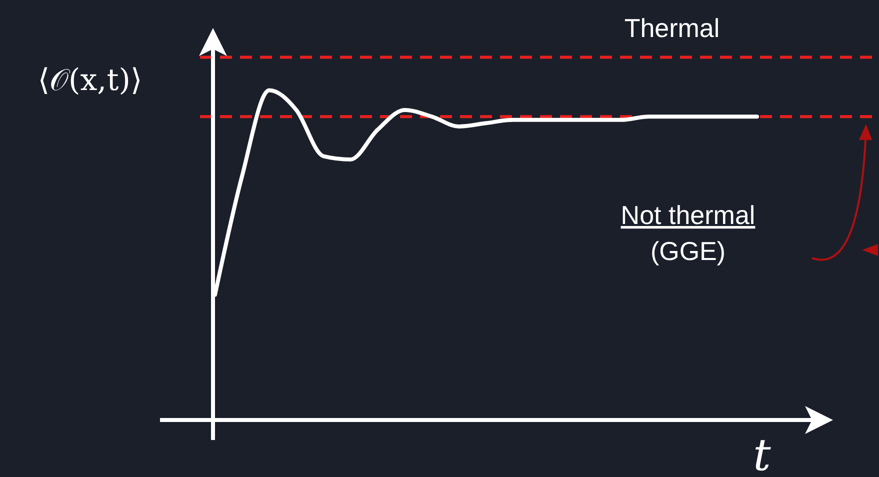 Image resolution: width=879 pixels, height=477 pixels. What do you see at coordinates (762, 453) in the screenshot?
I see `x-axis-title: t` at bounding box center [762, 453].